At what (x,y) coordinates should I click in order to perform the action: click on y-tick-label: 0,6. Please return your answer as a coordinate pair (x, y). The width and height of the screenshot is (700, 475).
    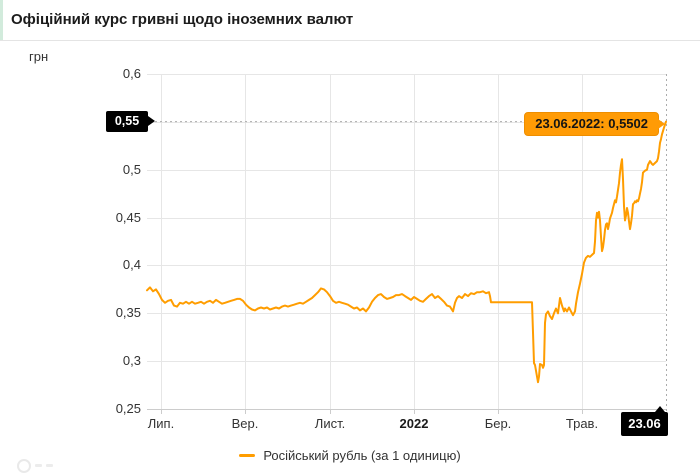
    Looking at the image, I should click on (131, 73).